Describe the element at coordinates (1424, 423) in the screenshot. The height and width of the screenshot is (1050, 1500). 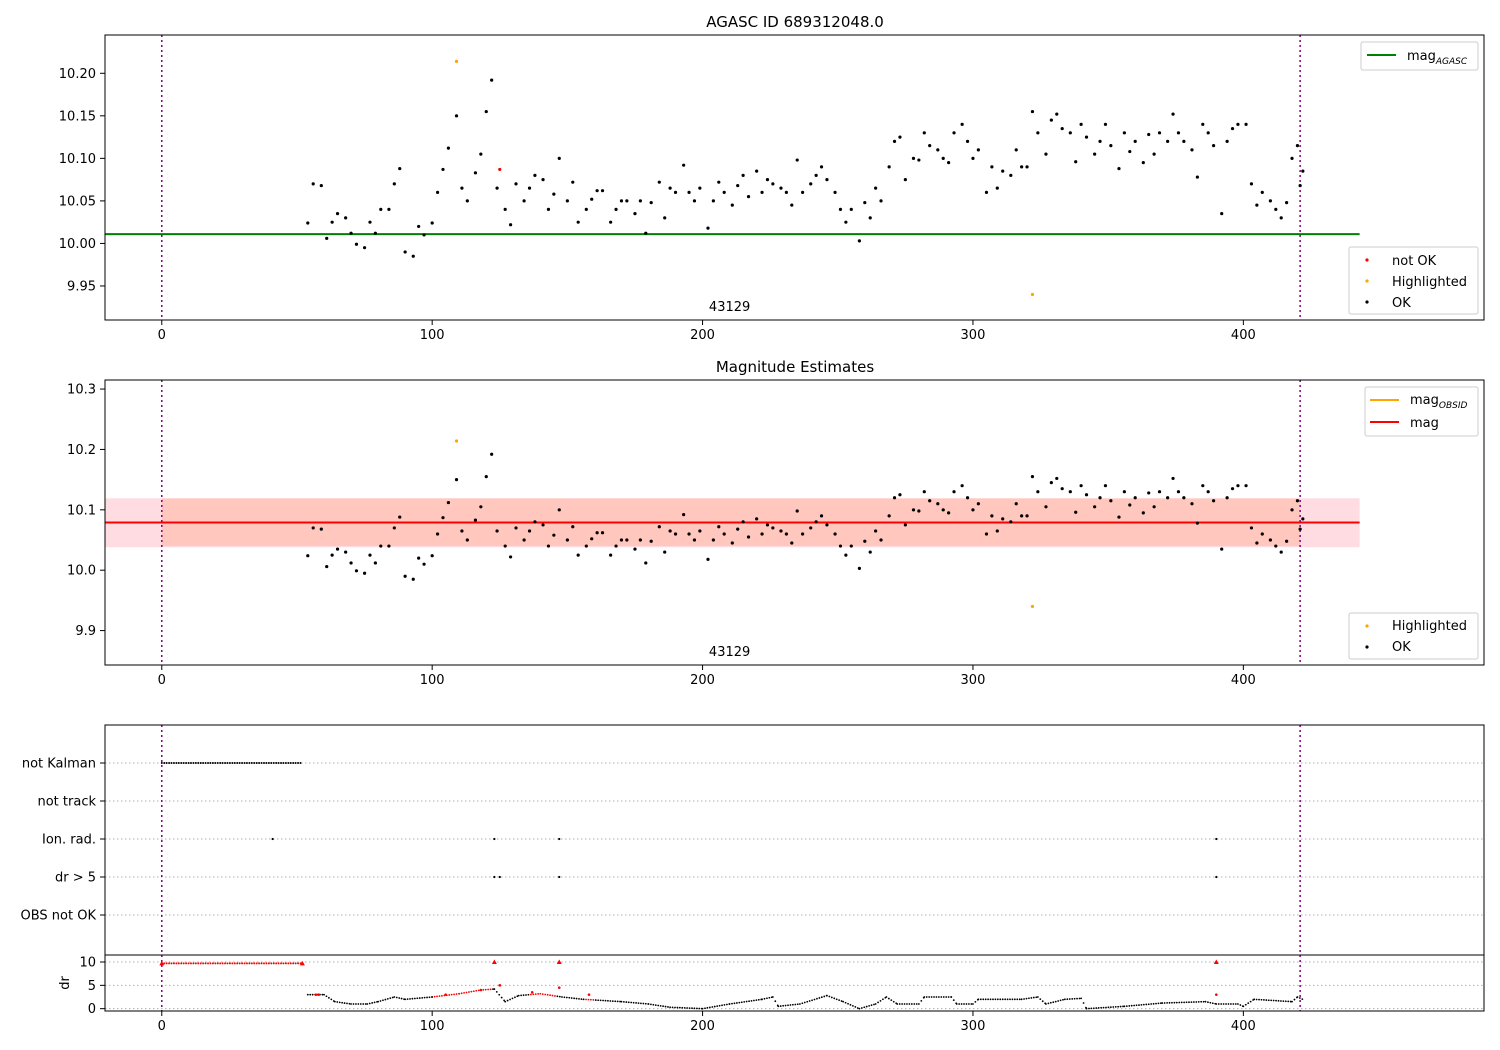
I see `legend-label-mag: mag` at that location.